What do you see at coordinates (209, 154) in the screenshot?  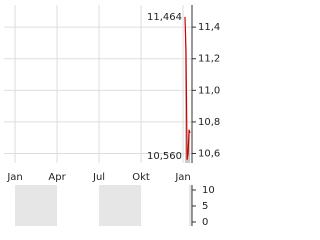 I see `y-tick-label: 10,6` at bounding box center [209, 154].